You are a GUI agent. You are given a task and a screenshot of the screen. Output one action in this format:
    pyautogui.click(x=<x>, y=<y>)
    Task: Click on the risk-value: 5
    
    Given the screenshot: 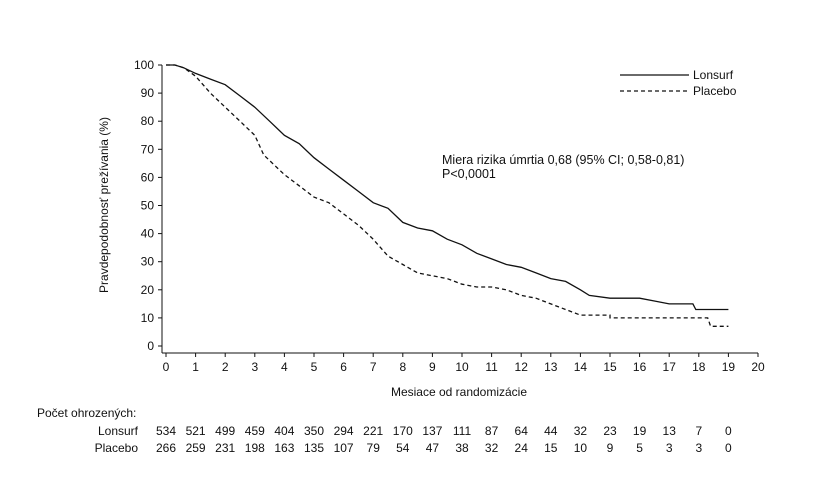 What is the action you would take?
    pyautogui.click(x=639, y=448)
    